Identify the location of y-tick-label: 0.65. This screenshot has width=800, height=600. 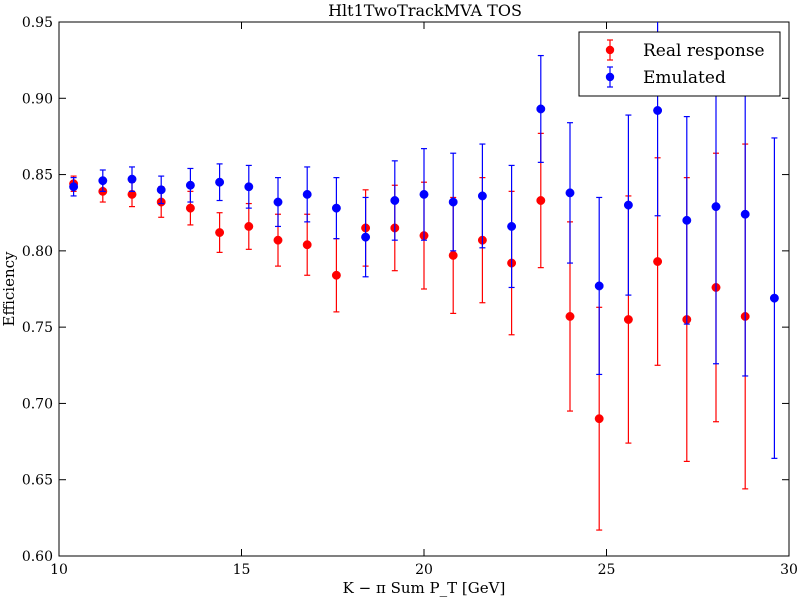
(37, 481).